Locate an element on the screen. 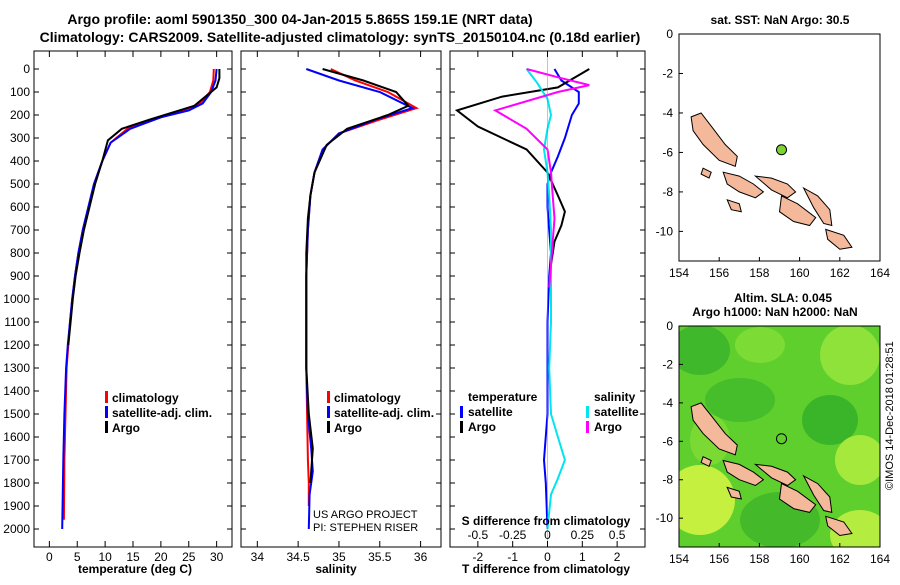  temperature-x-tick-label: 25 is located at coordinates (189, 557).